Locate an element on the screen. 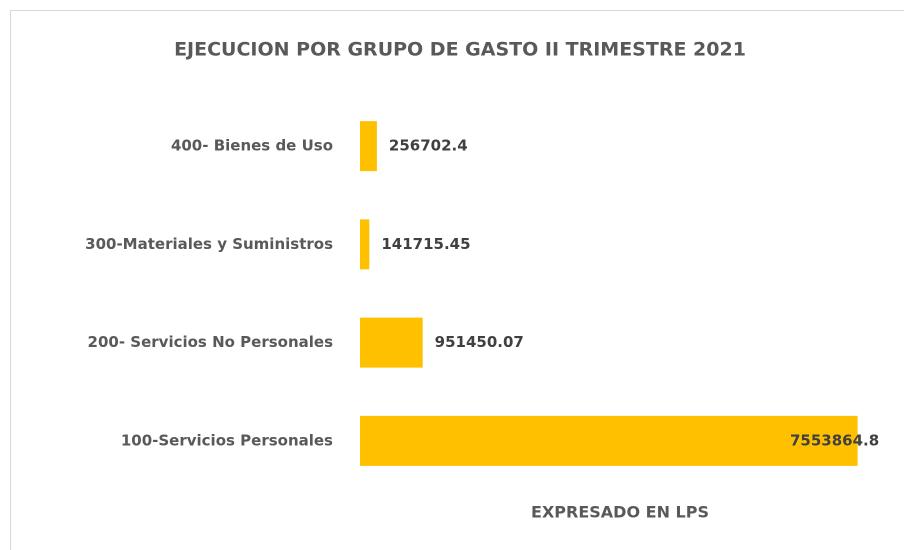  y-tick-label: 200- Servicios No Personales is located at coordinates (211, 342).